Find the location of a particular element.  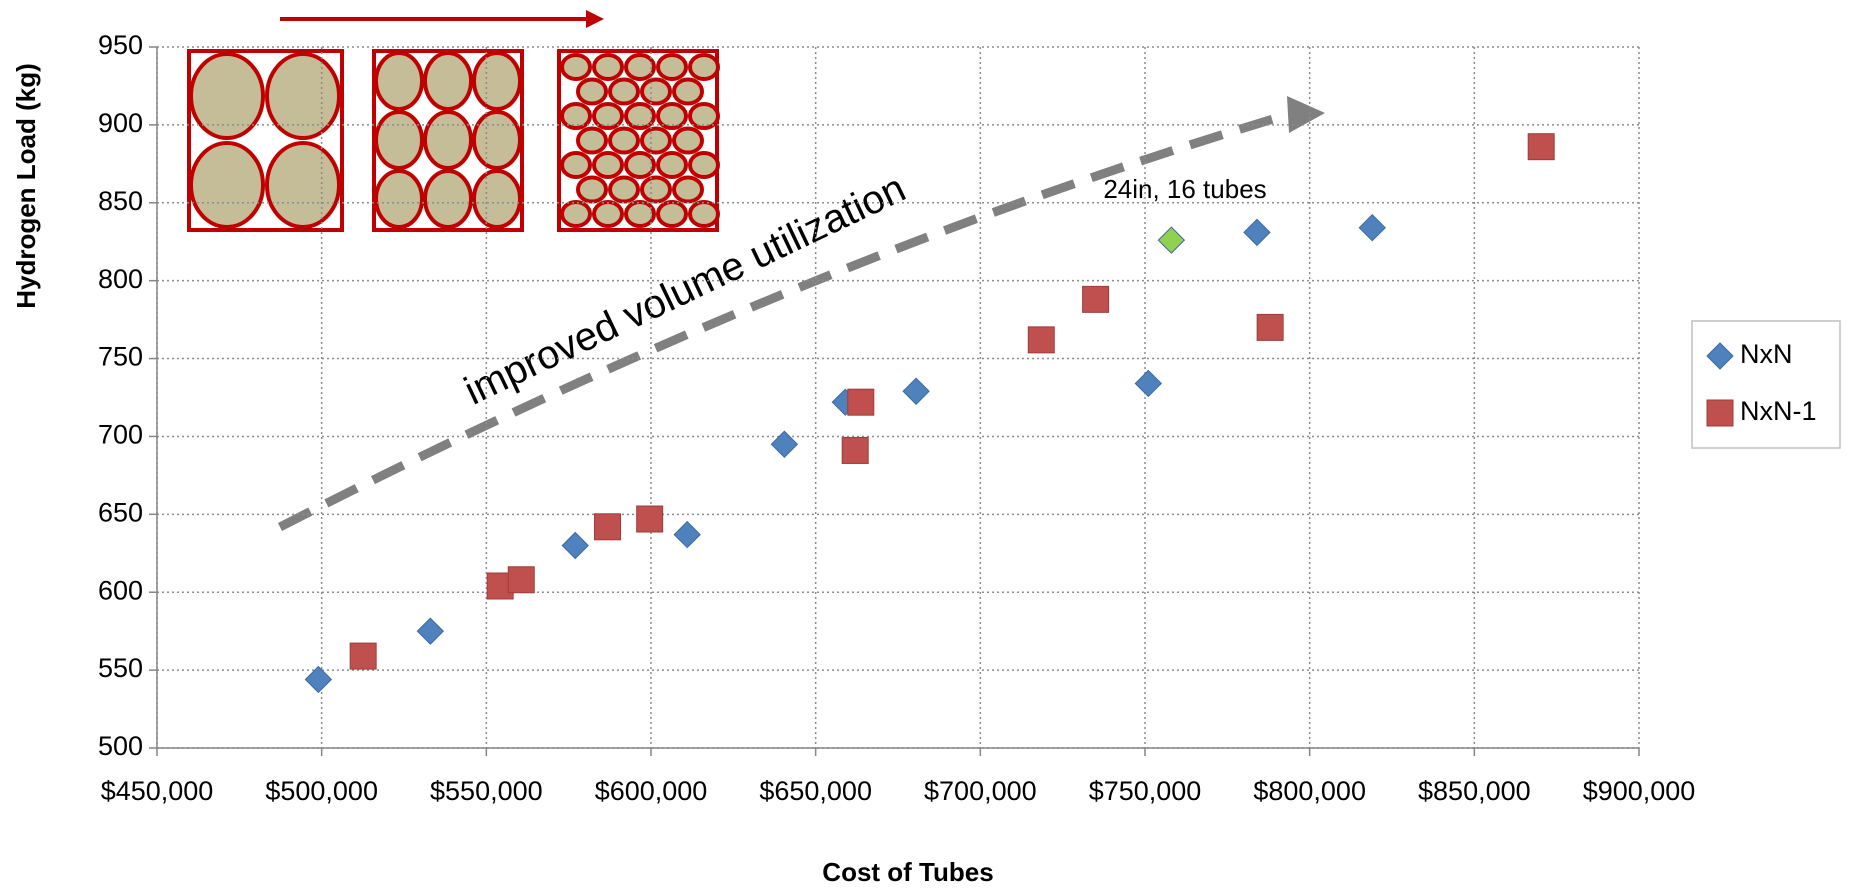

x-tick-label: $900,000 is located at coordinates (1639, 791).